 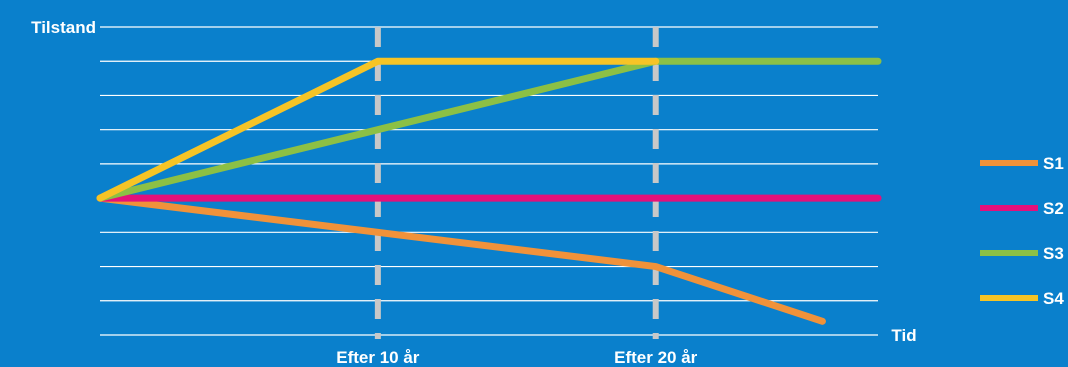 I want to click on legend-label-s4: S4, so click(x=1053, y=298).